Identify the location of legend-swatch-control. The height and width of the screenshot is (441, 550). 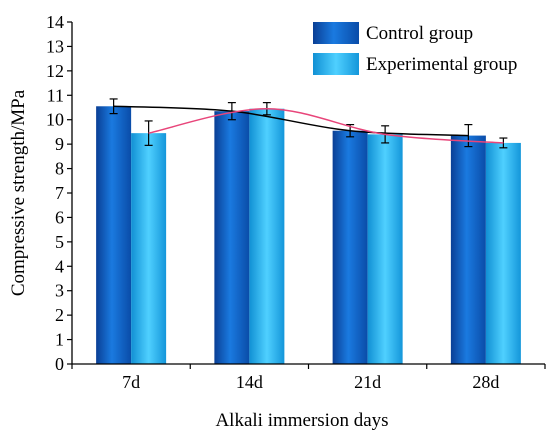
(336, 33).